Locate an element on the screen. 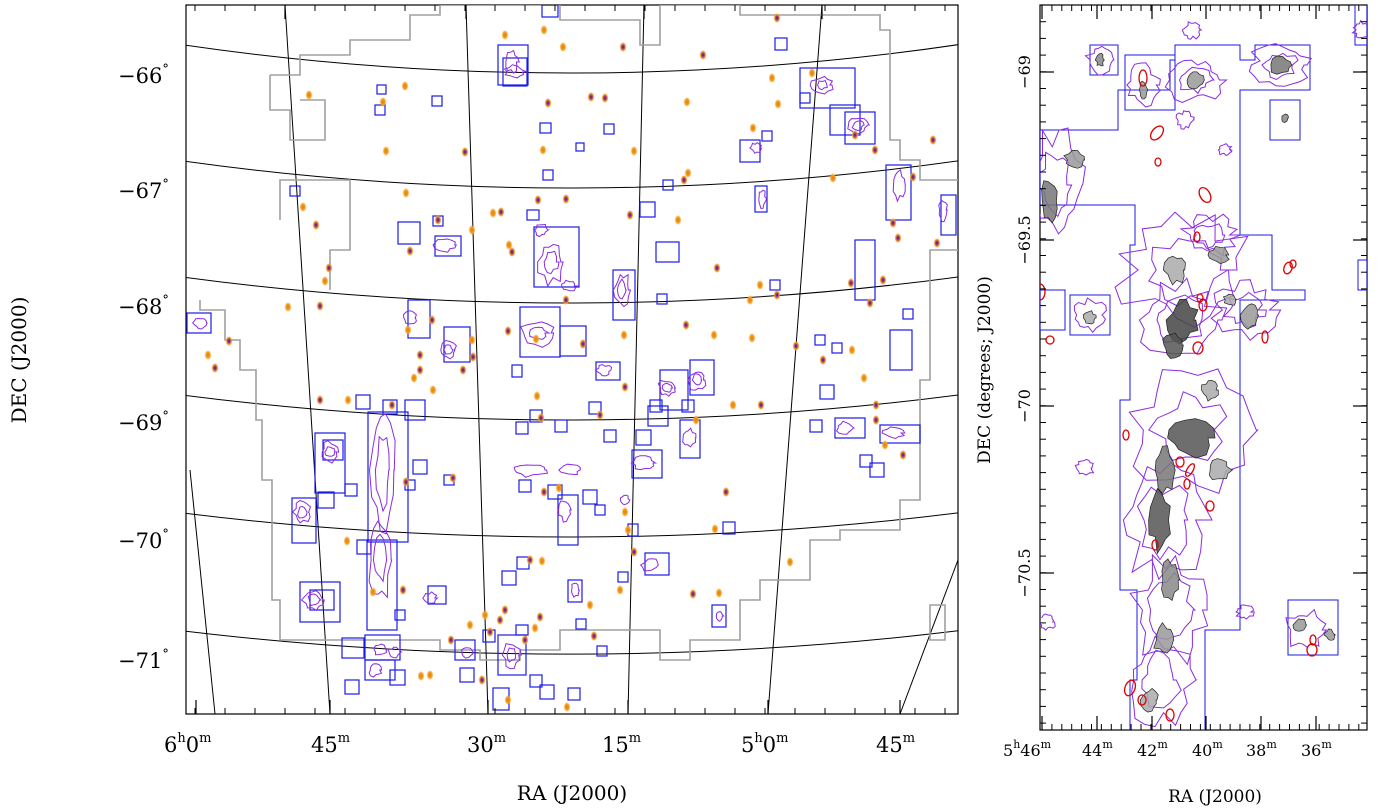  x-tick-label: 30m is located at coordinates (486, 744).